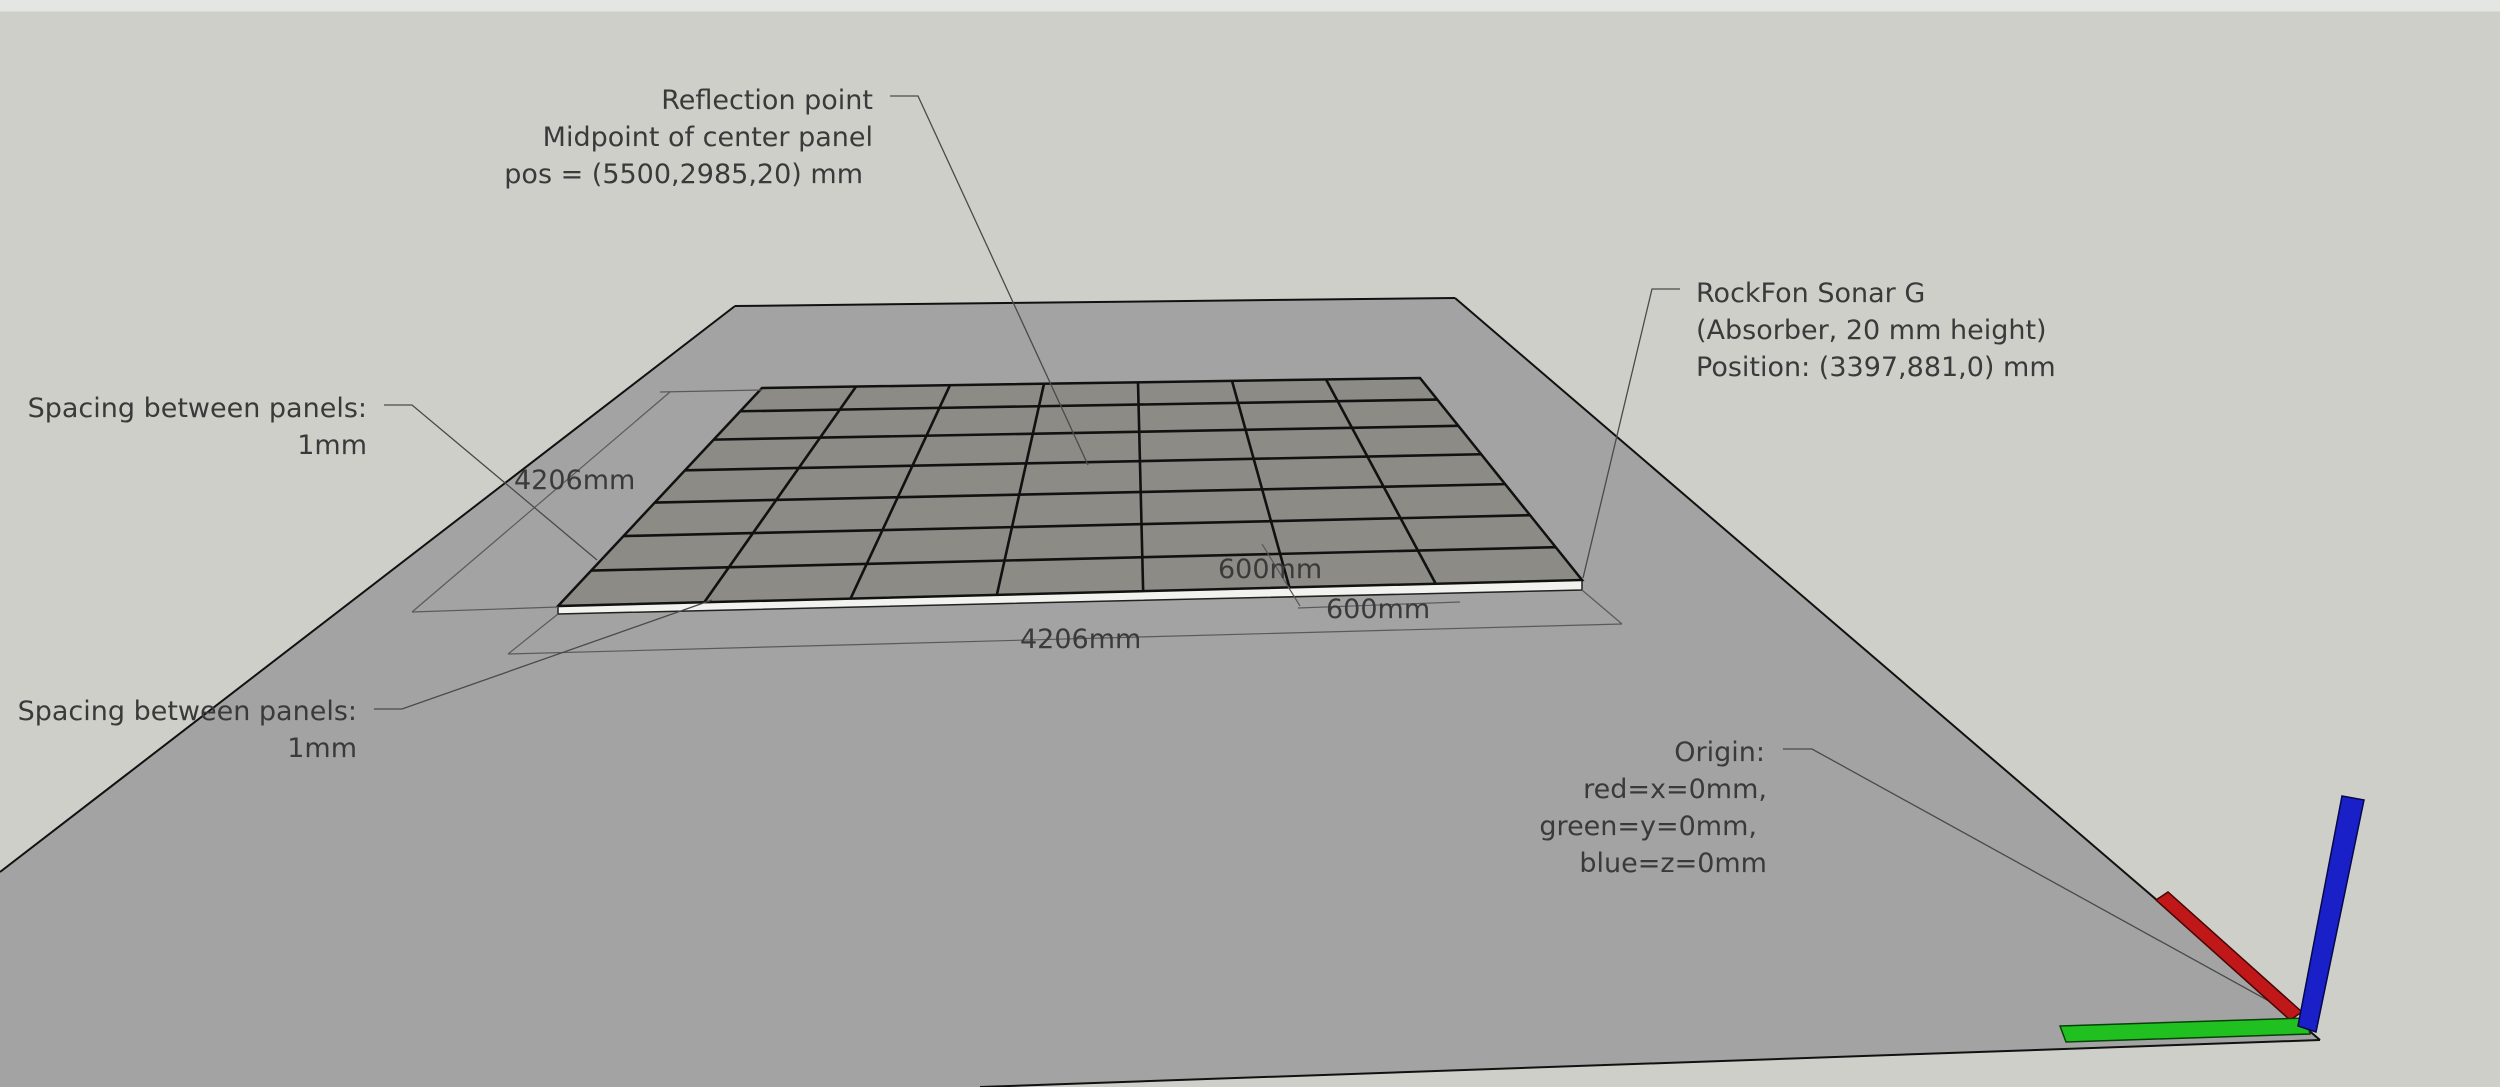 The height and width of the screenshot is (1087, 2500). I want to click on reflection-point-position: pos = (5500,2985,20) mm, so click(683, 174).